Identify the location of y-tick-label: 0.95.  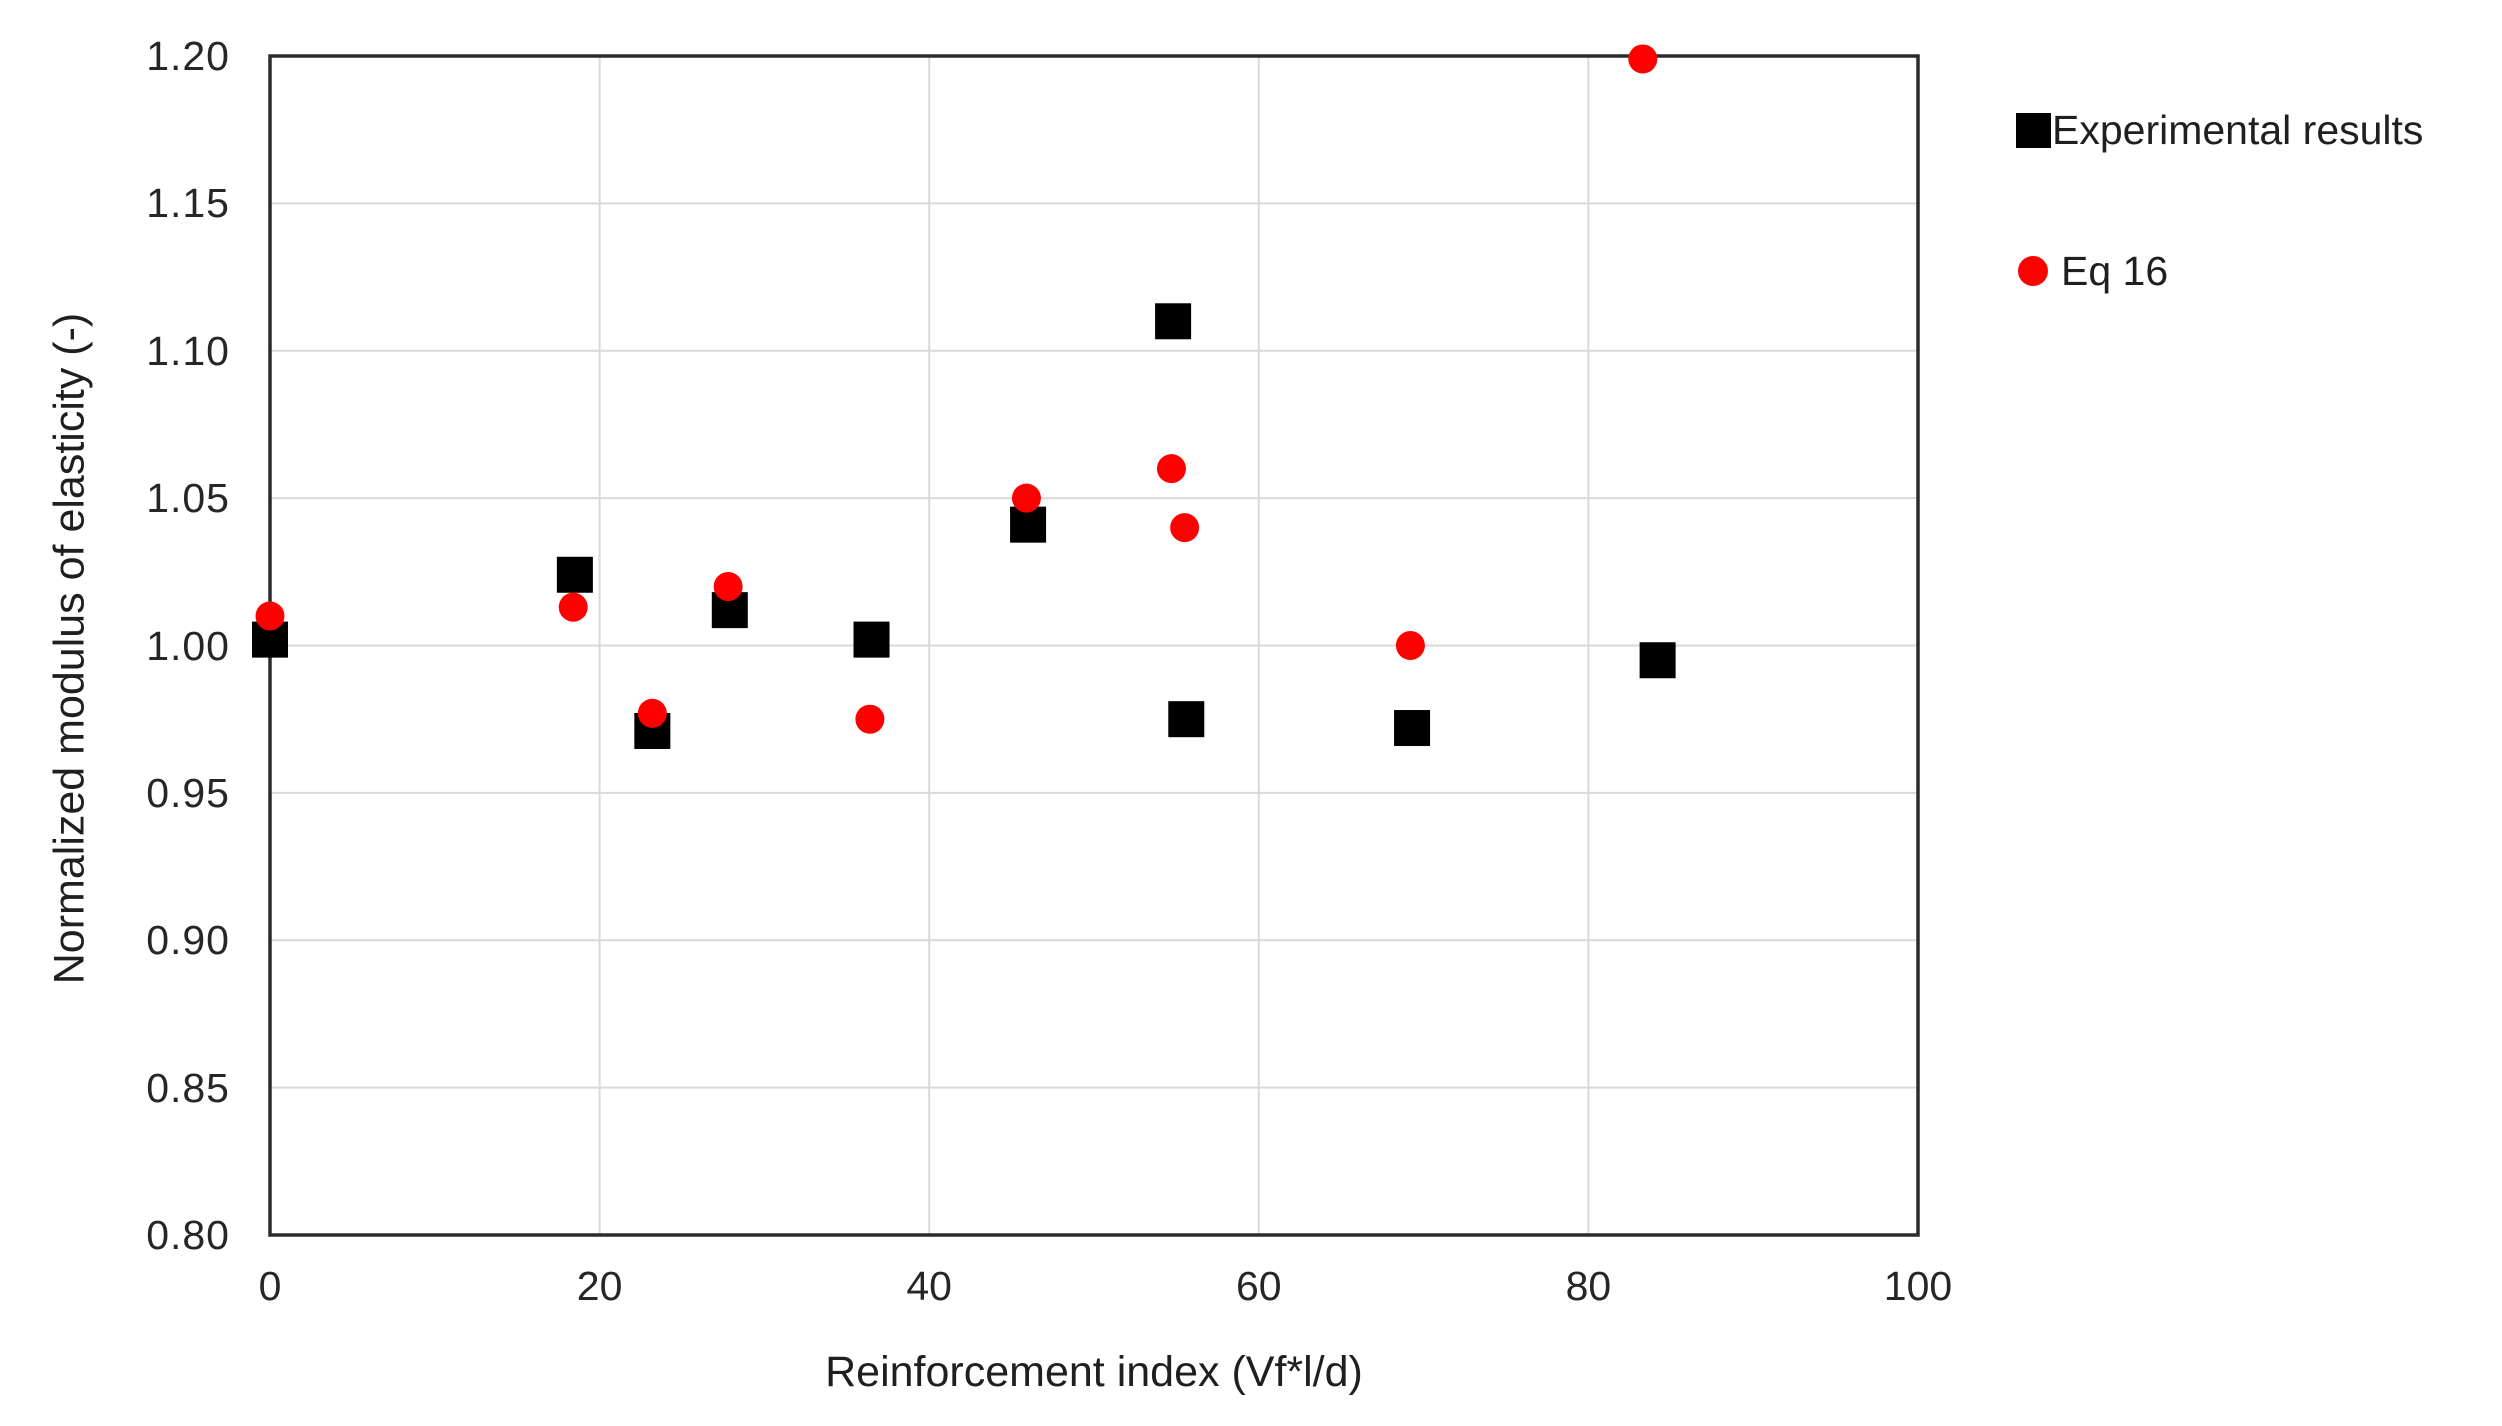
(188, 792).